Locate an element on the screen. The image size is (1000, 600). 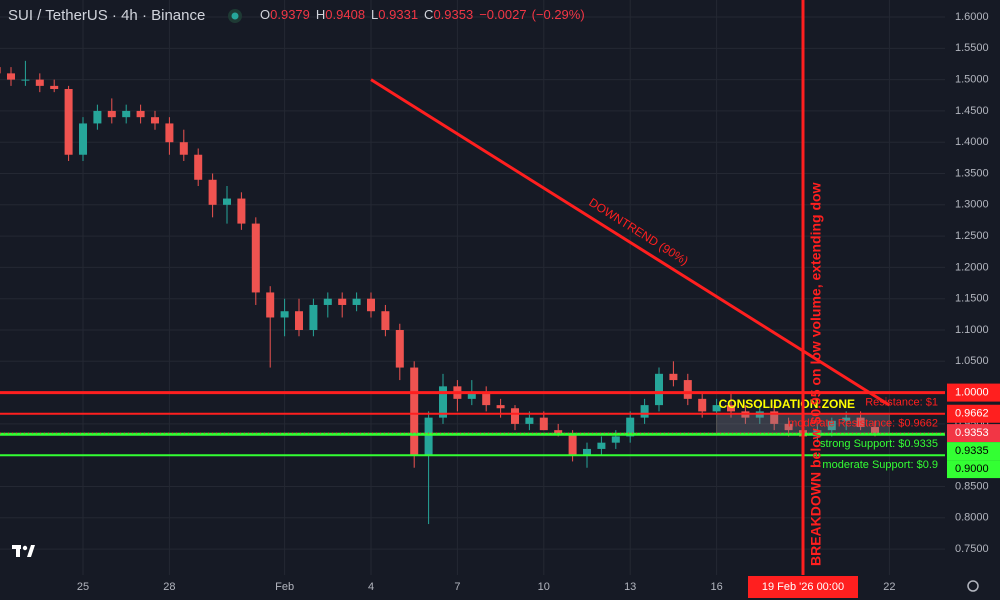
y-tick-label: 1.4000 is located at coordinates (972, 142).